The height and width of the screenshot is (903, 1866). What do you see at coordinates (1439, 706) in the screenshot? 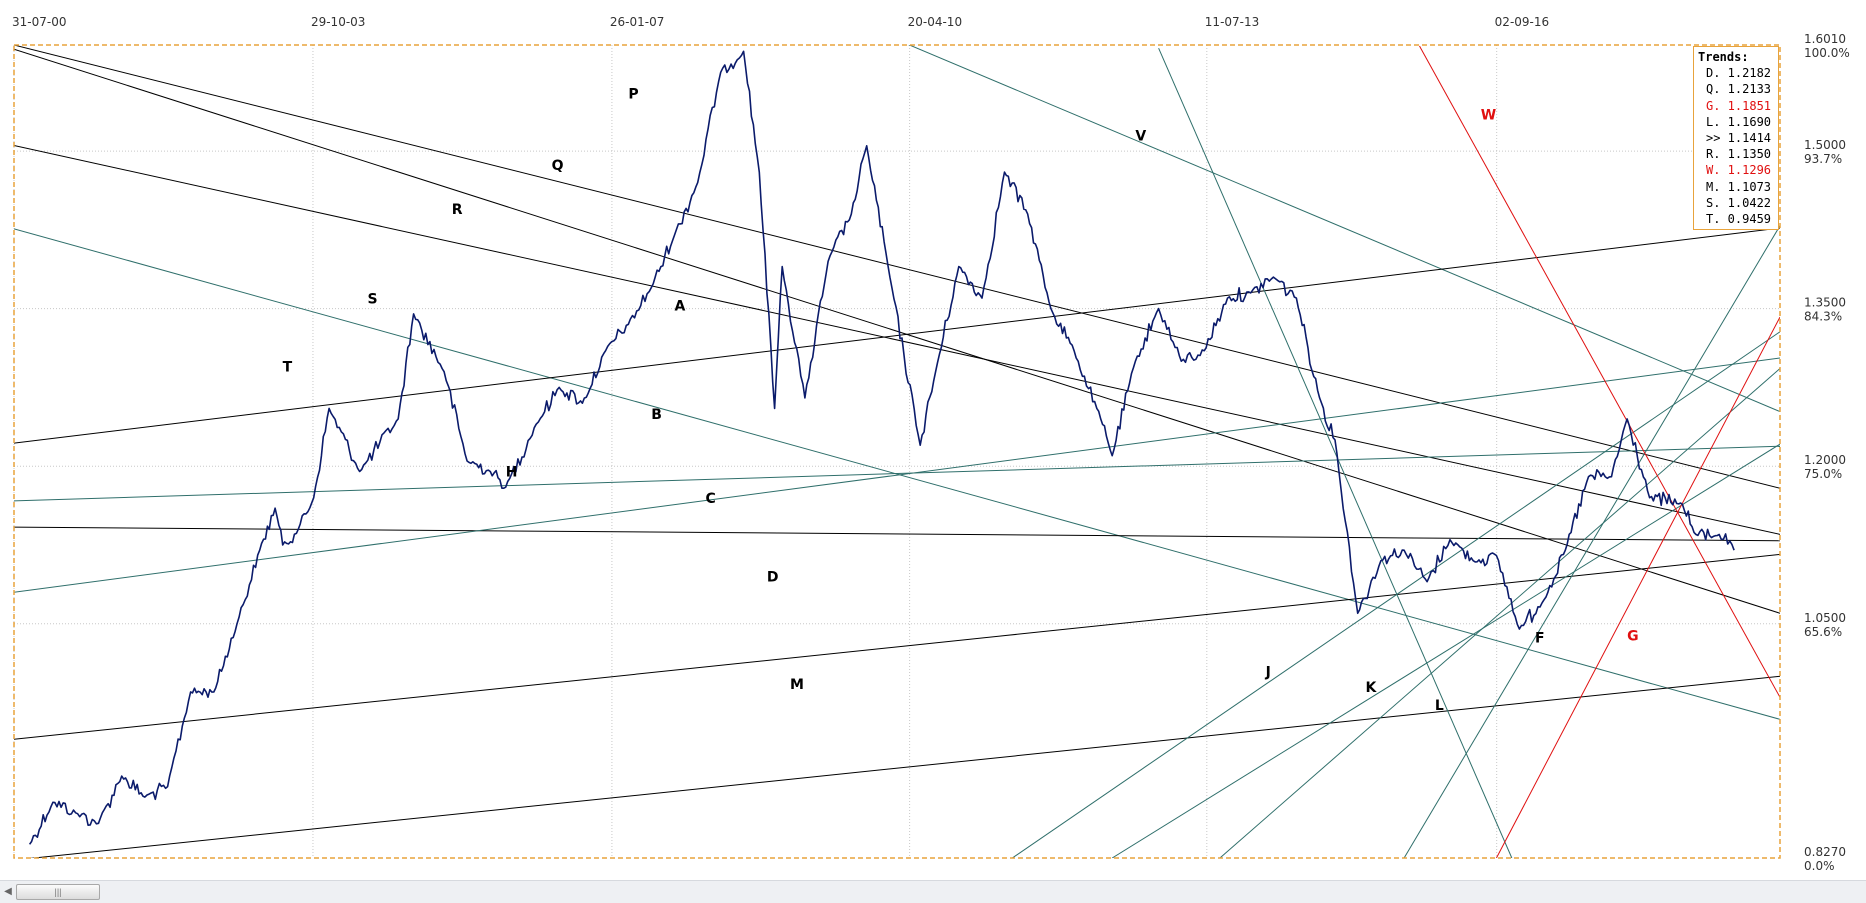
I see `trend-label-l: L` at bounding box center [1439, 706].